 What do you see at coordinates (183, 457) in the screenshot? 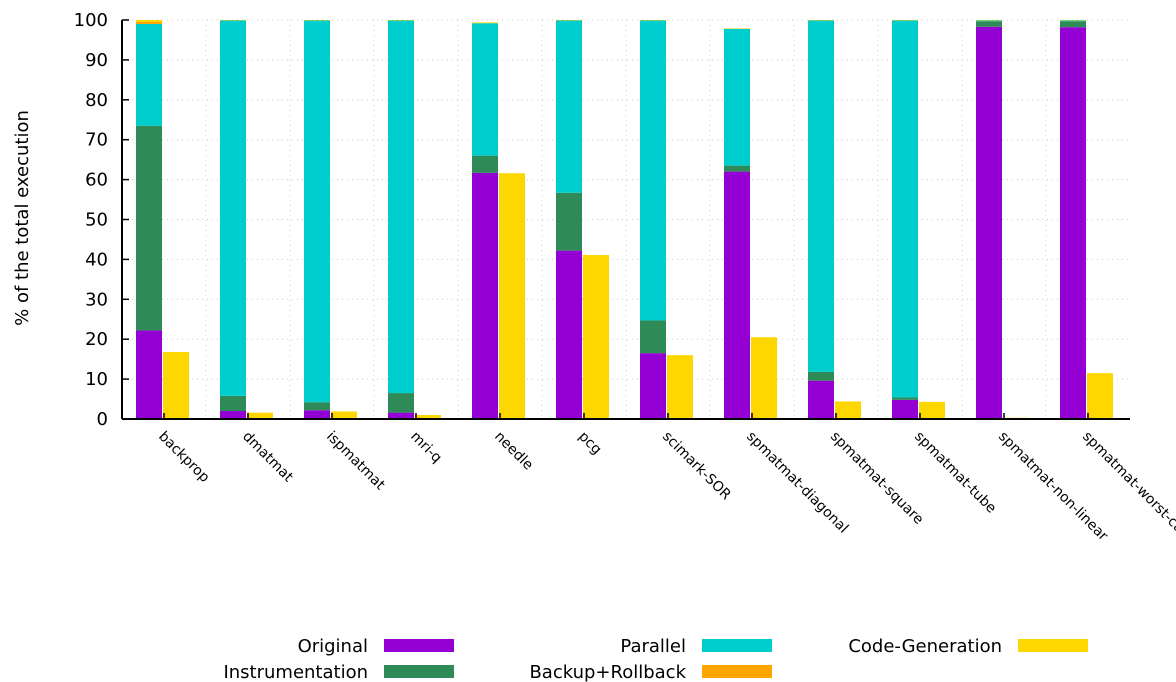
I see `x-tick-label-backprop: backprop` at bounding box center [183, 457].